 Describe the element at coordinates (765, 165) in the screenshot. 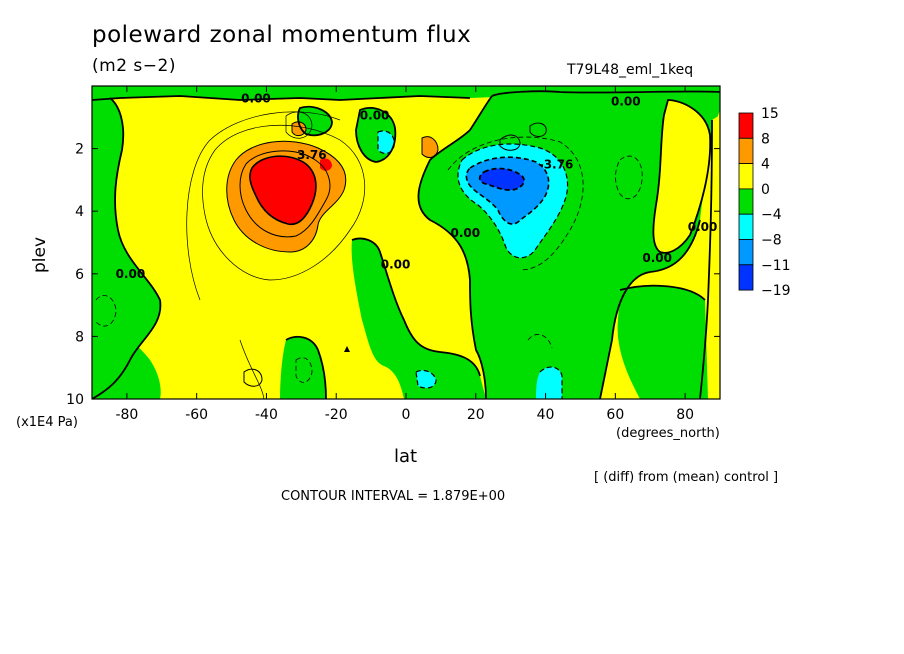

I see `colorbar-label-2: 4` at that location.